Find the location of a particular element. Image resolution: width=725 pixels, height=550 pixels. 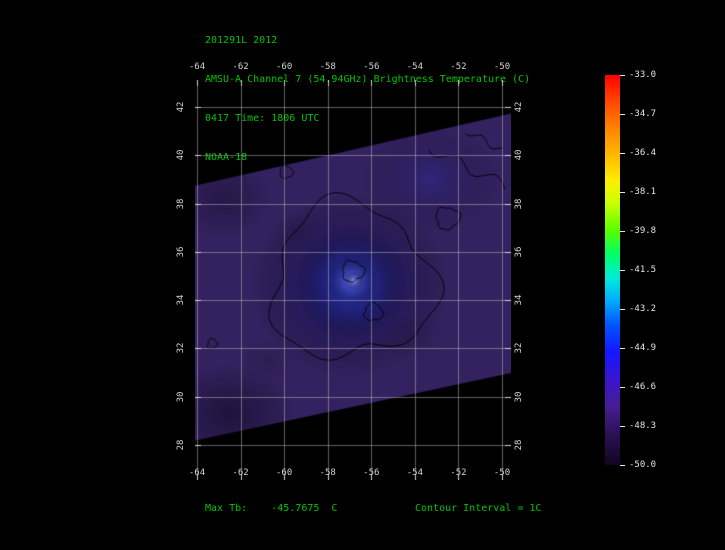

contour-interval-label: Contour Interval = 1C is located at coordinates (478, 508).